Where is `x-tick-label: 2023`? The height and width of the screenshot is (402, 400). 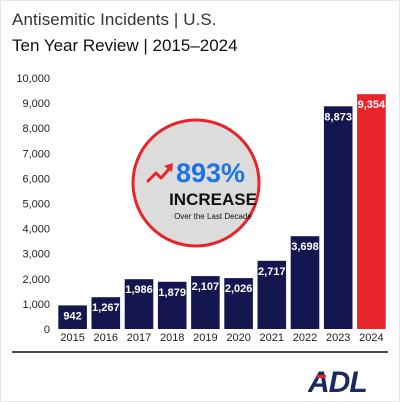
x-tick-label: 2023 is located at coordinates (338, 338).